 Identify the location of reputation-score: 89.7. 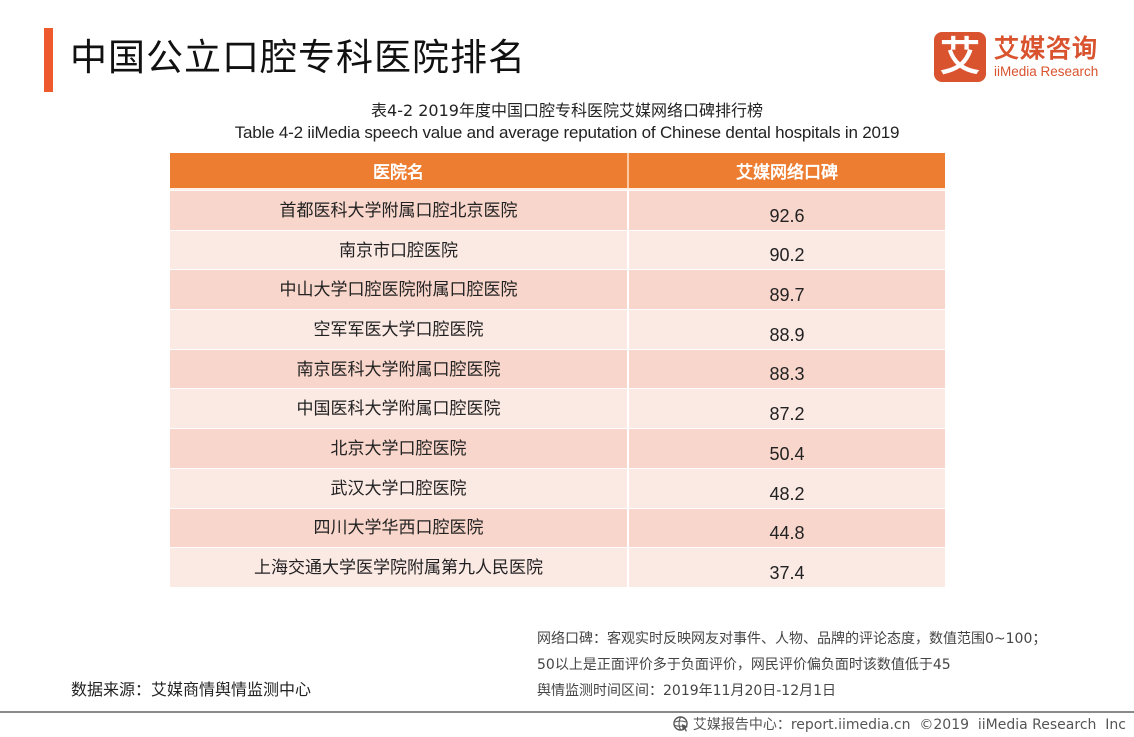
(786, 290).